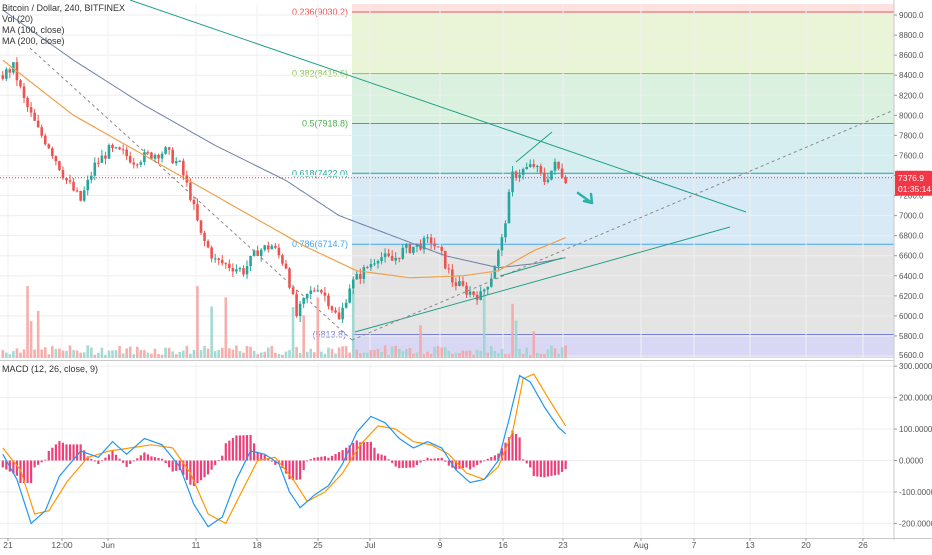 The height and width of the screenshot is (555, 932). Describe the element at coordinates (911, 55) in the screenshot. I see `price-tick-label: 8600.0` at that location.